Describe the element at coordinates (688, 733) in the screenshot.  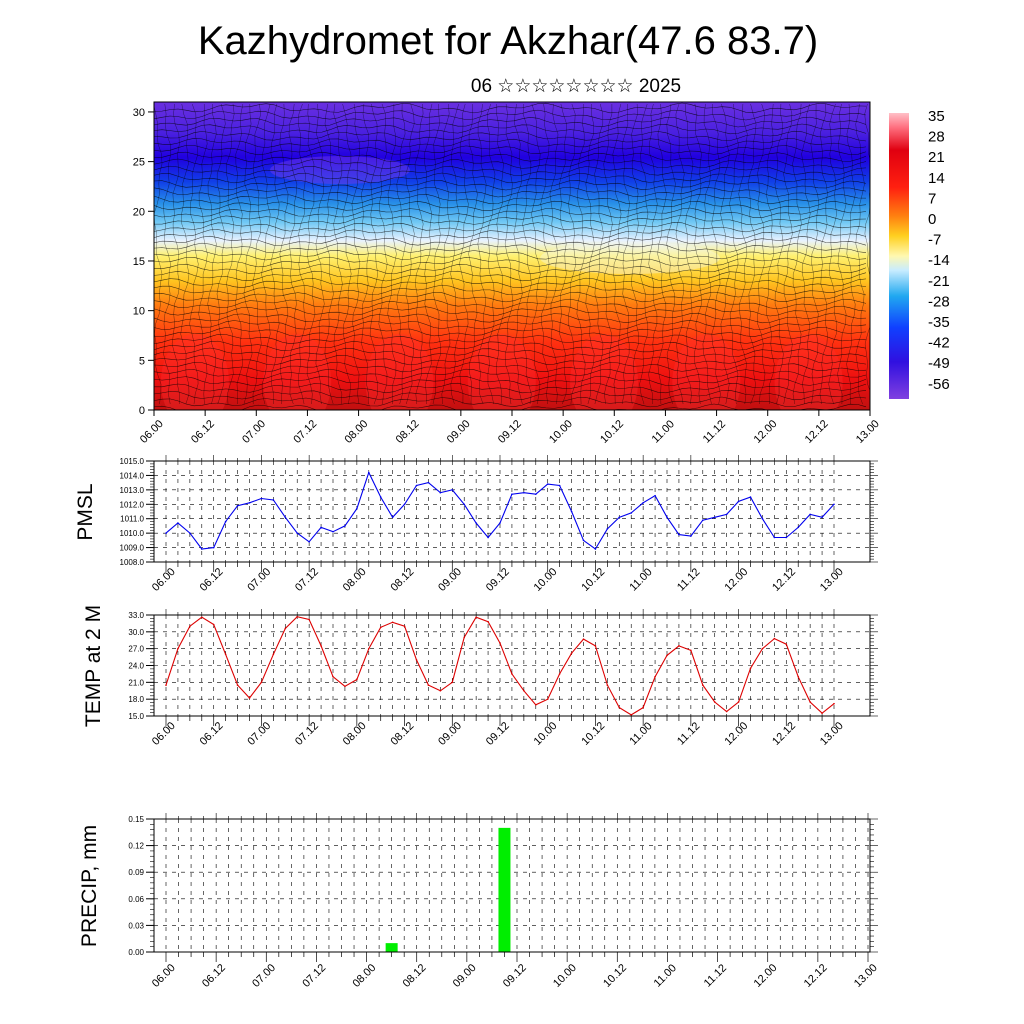
I see `p2-xtick-label: 11.12` at that location.